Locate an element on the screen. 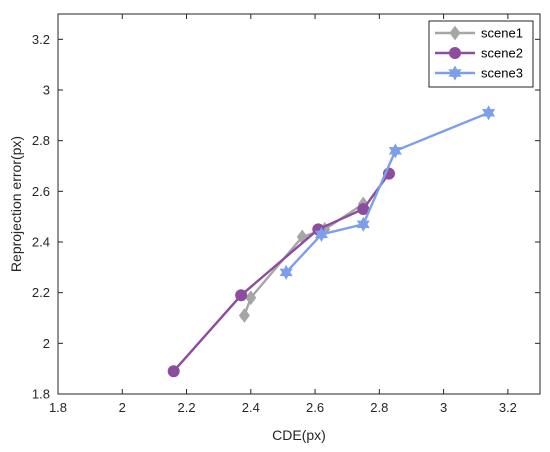 The width and height of the screenshot is (550, 452). x-tick-label: 3 is located at coordinates (443, 407).